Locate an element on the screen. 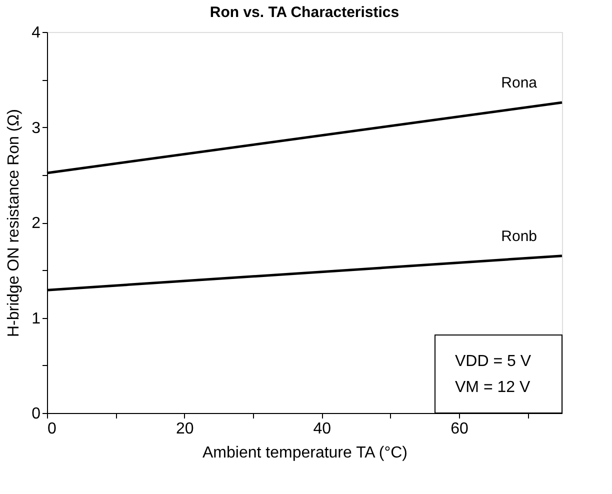 This screenshot has width=612, height=494. x-tick-label: 60 is located at coordinates (459, 429).